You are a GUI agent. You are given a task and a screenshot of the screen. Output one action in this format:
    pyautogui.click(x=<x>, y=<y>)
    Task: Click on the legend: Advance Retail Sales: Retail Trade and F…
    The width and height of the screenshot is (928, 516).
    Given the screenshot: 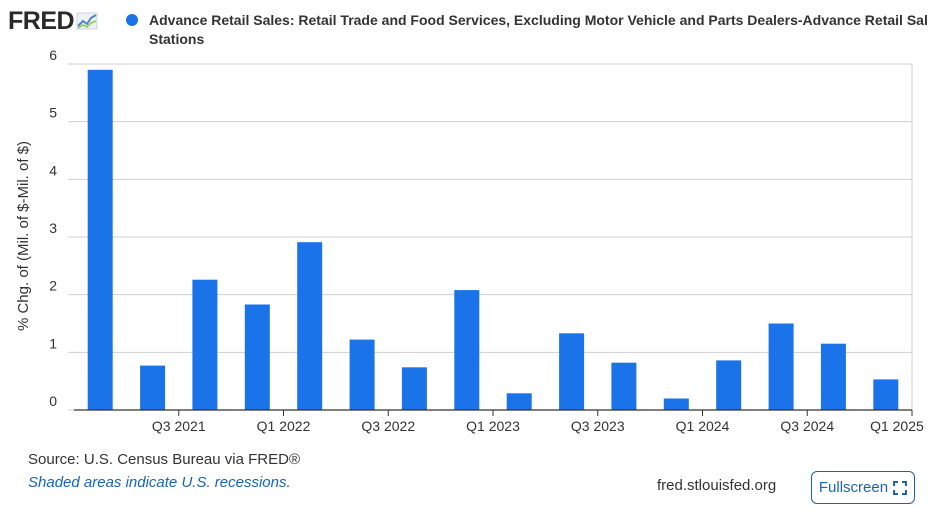 What is the action you would take?
    pyautogui.click(x=527, y=30)
    